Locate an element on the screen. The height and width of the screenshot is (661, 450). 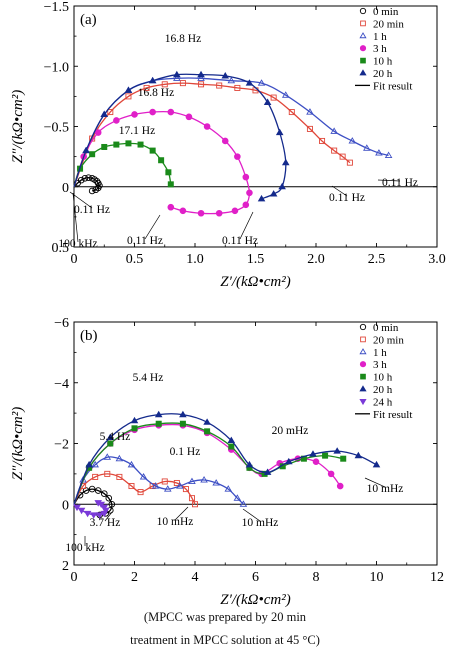
legend-entry: 20 min is located at coordinates (388, 24).